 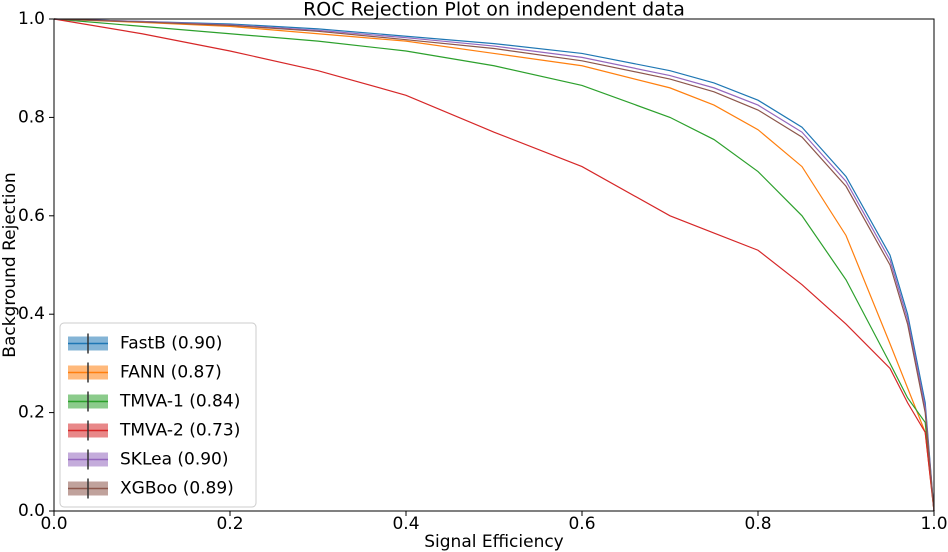 I want to click on legend-box, so click(x=158, y=415).